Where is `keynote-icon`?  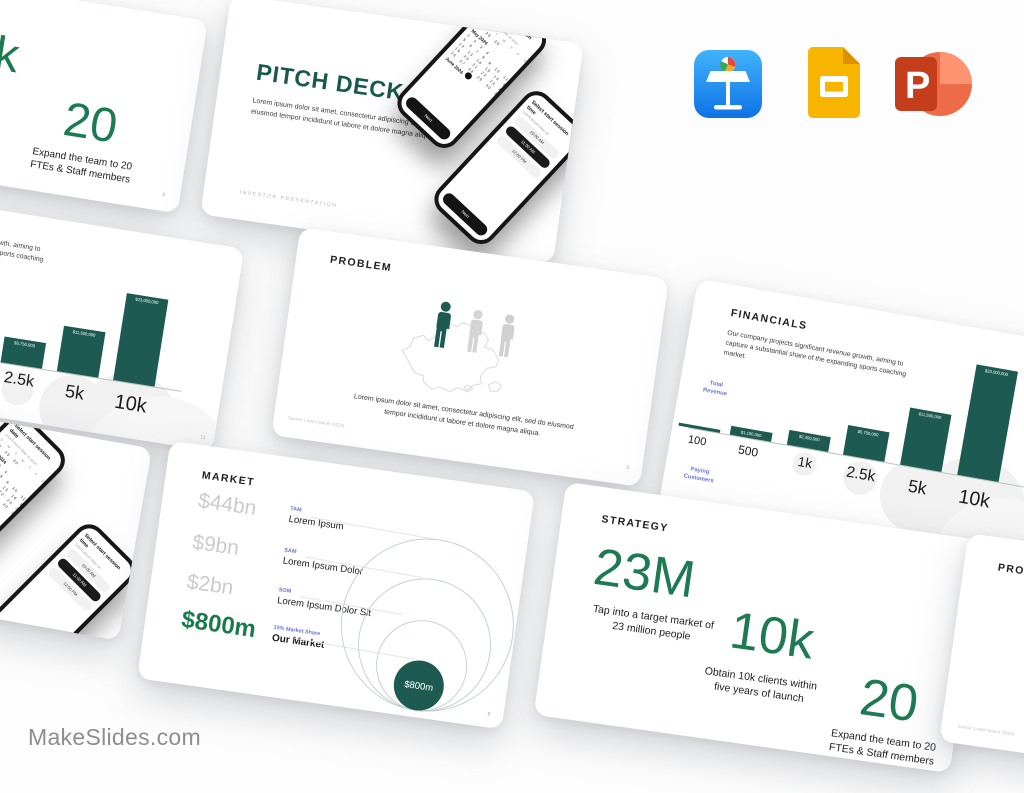 keynote-icon is located at coordinates (728, 86).